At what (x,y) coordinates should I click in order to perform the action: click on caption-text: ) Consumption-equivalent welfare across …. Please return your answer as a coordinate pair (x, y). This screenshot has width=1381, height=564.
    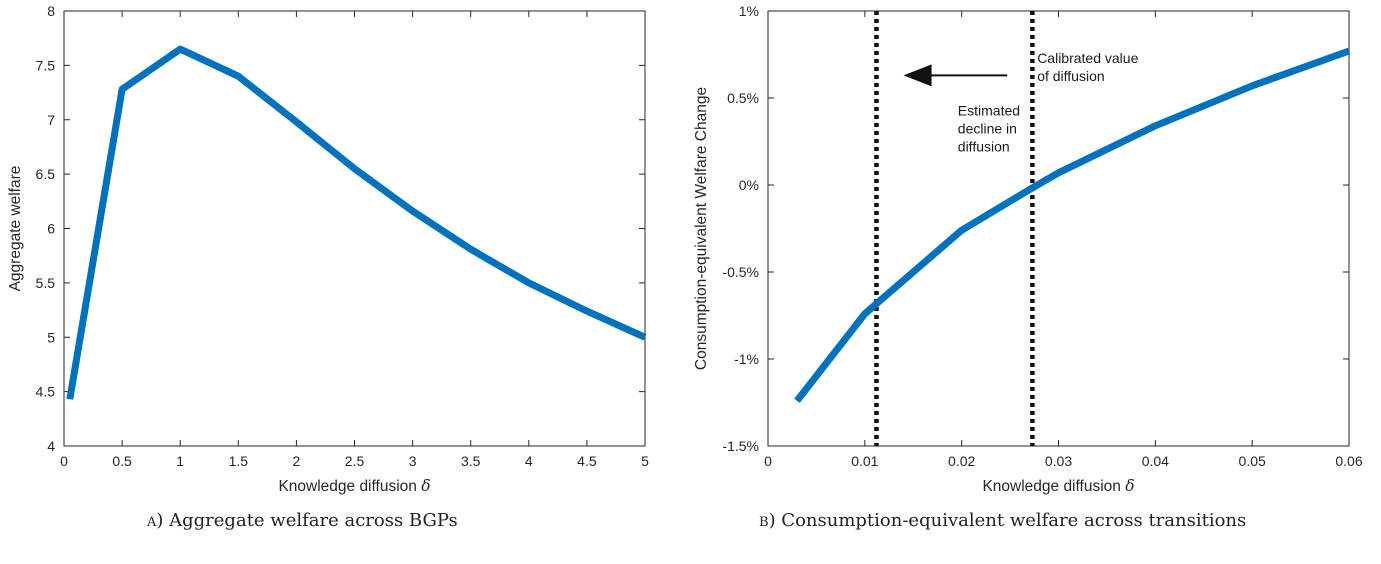
    Looking at the image, I should click on (1008, 520).